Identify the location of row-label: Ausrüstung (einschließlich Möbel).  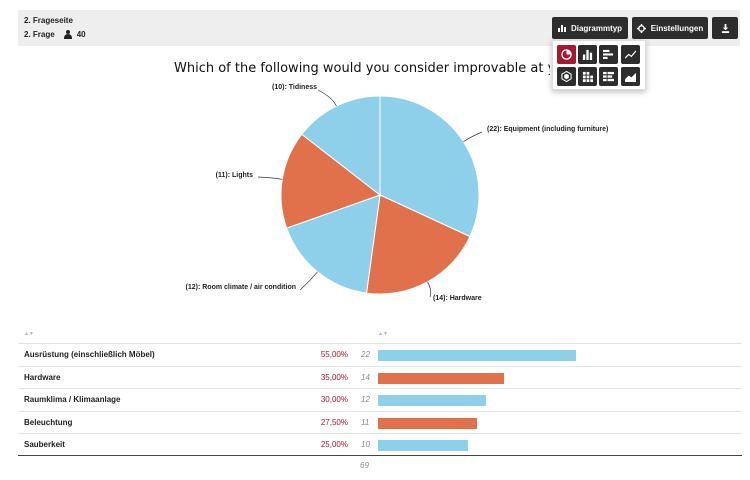
(89, 354).